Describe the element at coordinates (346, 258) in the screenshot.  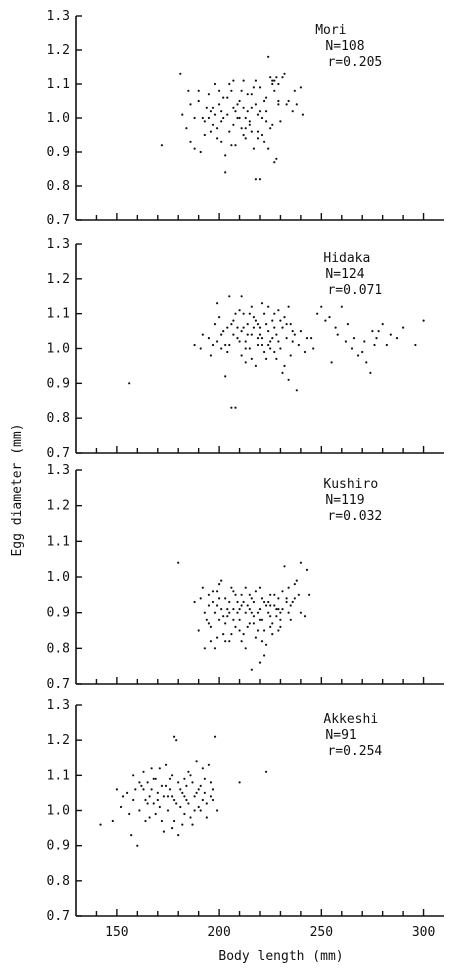
I see `panel-2-title: Hidaka` at that location.